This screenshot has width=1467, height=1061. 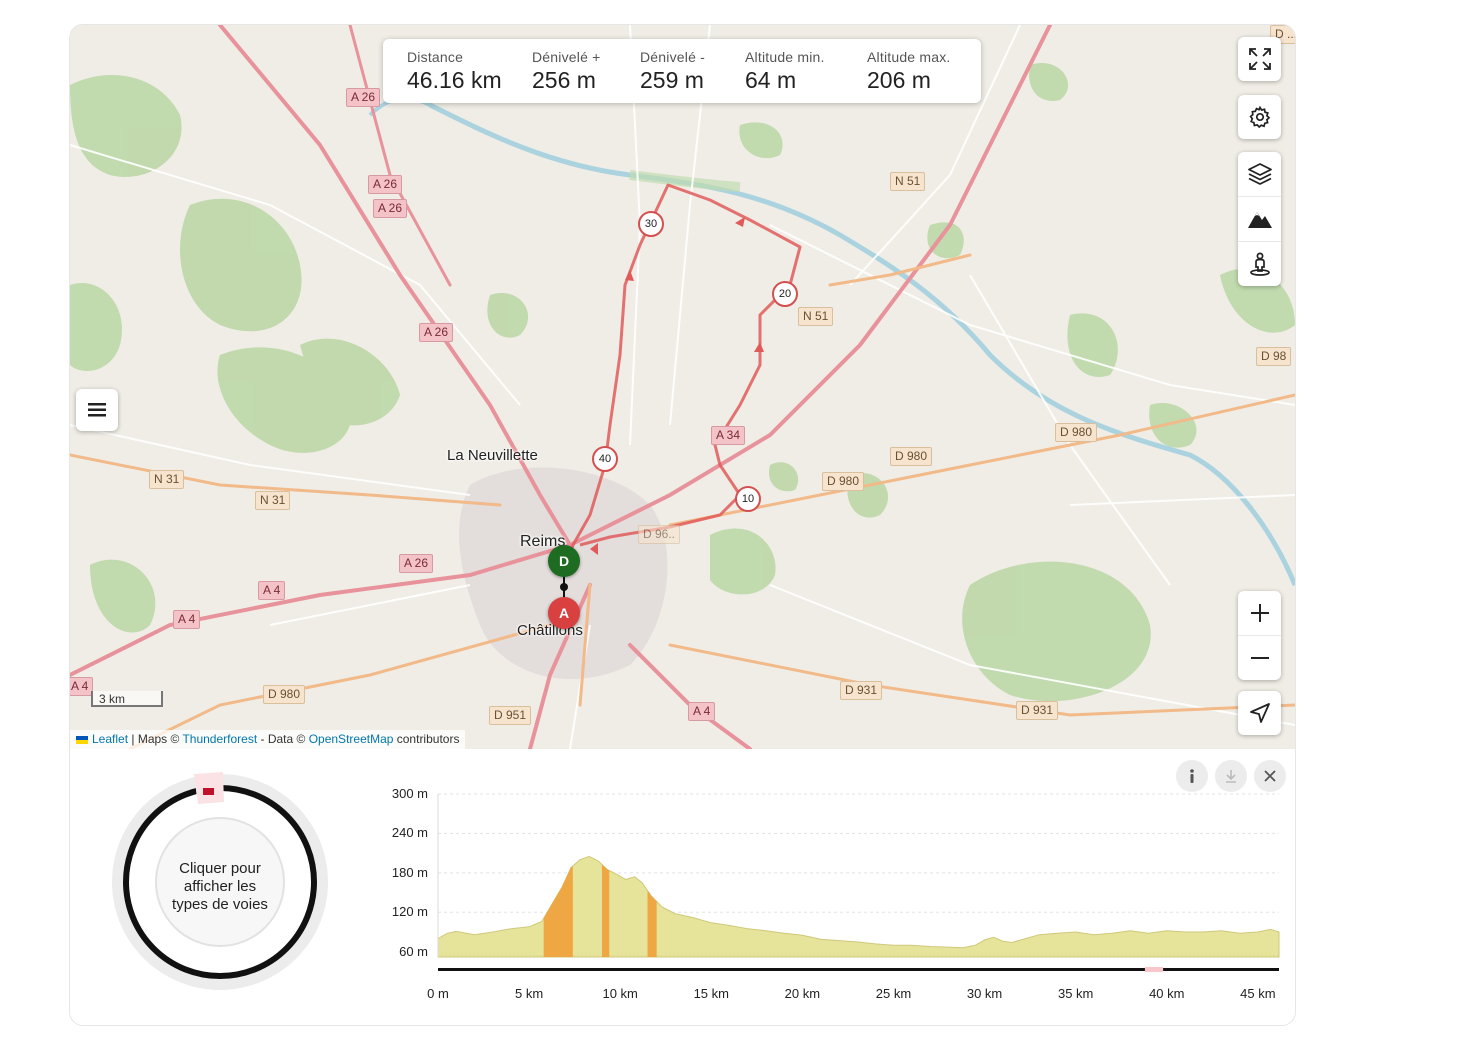 I want to click on relief-button, so click(x=1259, y=218).